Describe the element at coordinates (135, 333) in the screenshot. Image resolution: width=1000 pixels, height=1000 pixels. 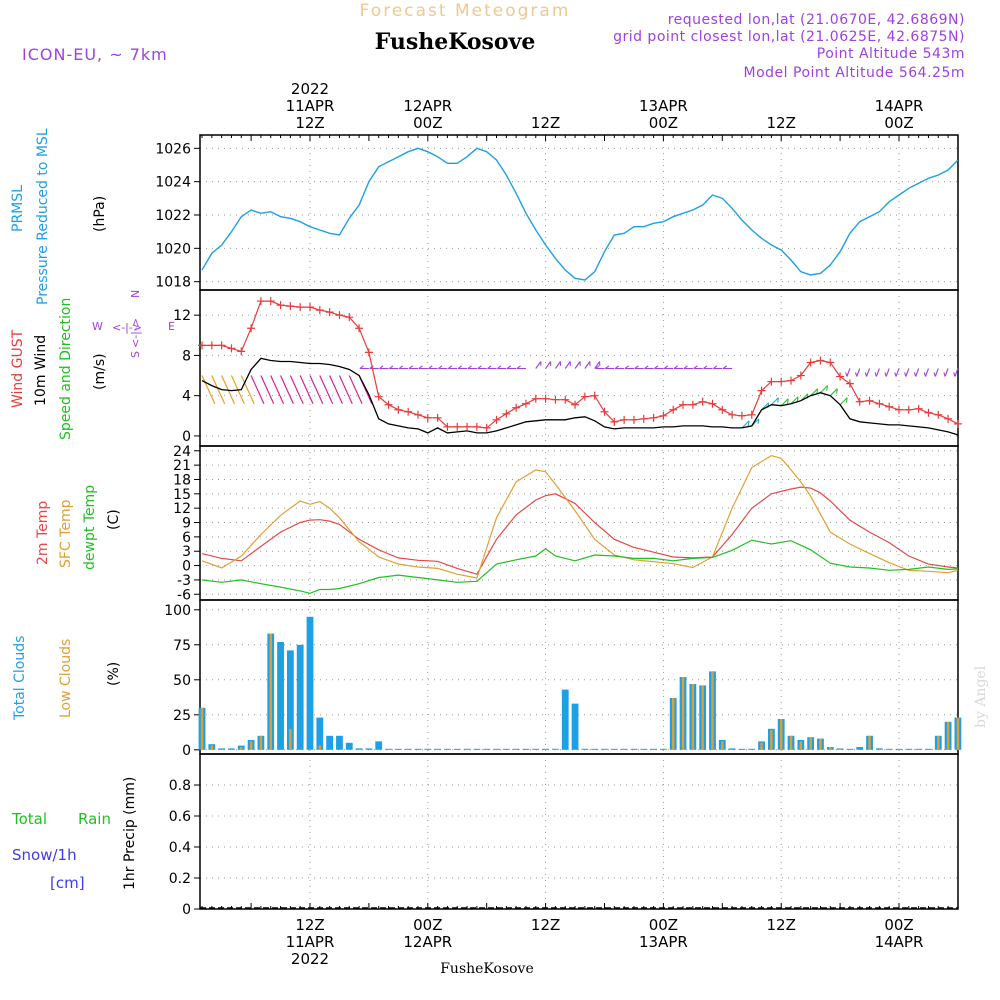
I see `compass-arrow-vertical: <-|->` at that location.